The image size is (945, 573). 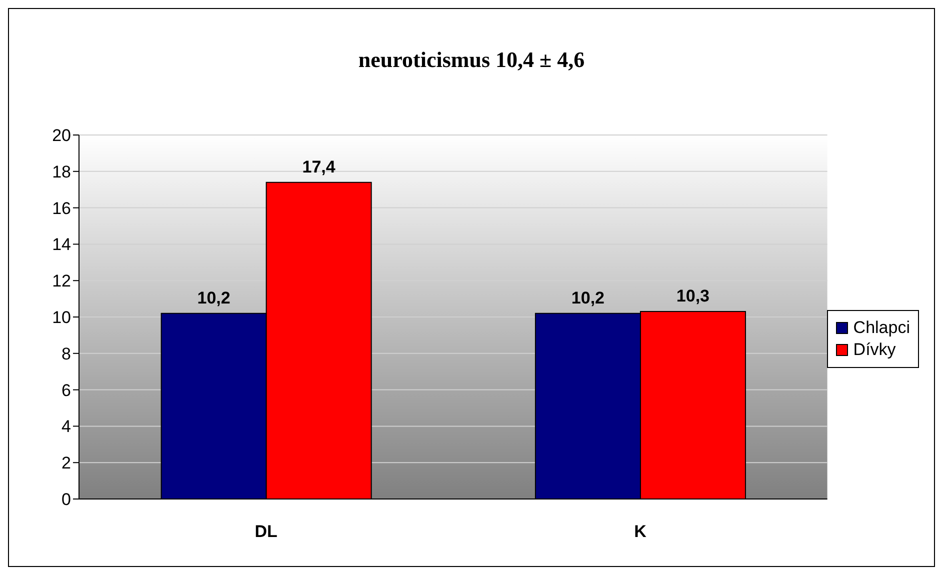 What do you see at coordinates (61, 172) in the screenshot?
I see `y-tick-label: 18` at bounding box center [61, 172].